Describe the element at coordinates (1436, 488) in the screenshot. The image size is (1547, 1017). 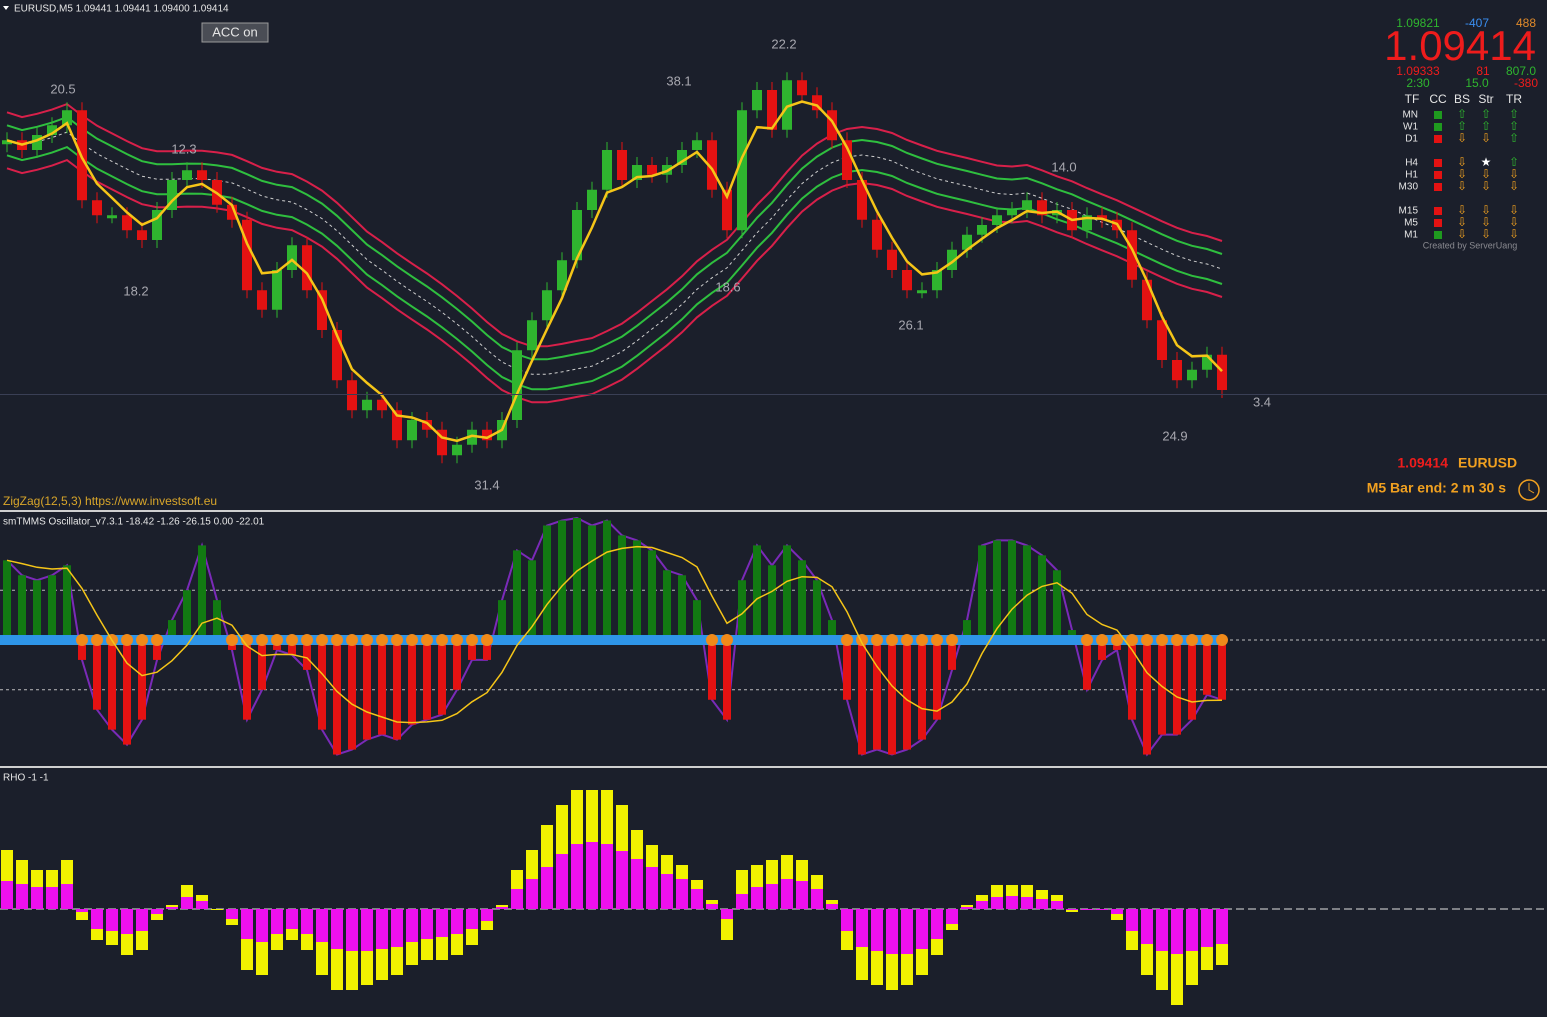
I see `bar-end: M5 Bar end: 2 m 30 s` at that location.